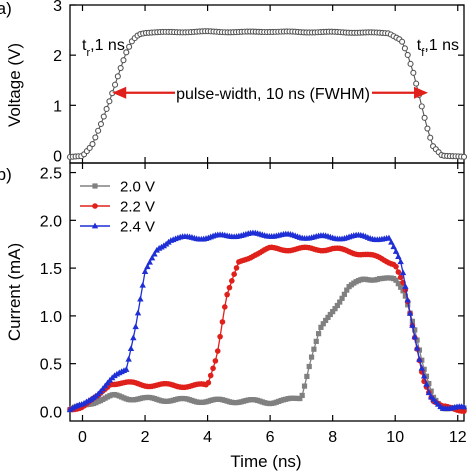  What do you see at coordinates (6, 174) in the screenshot?
I see `panel-b-tag: (b)` at bounding box center [6, 174].